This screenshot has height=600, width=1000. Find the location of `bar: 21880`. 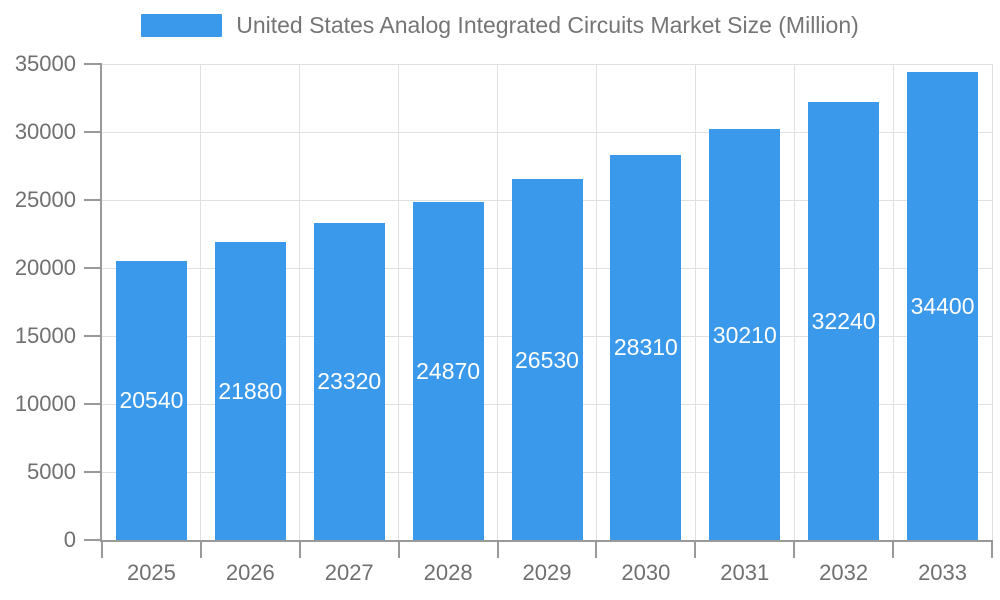

bar: 21880 is located at coordinates (250, 391).